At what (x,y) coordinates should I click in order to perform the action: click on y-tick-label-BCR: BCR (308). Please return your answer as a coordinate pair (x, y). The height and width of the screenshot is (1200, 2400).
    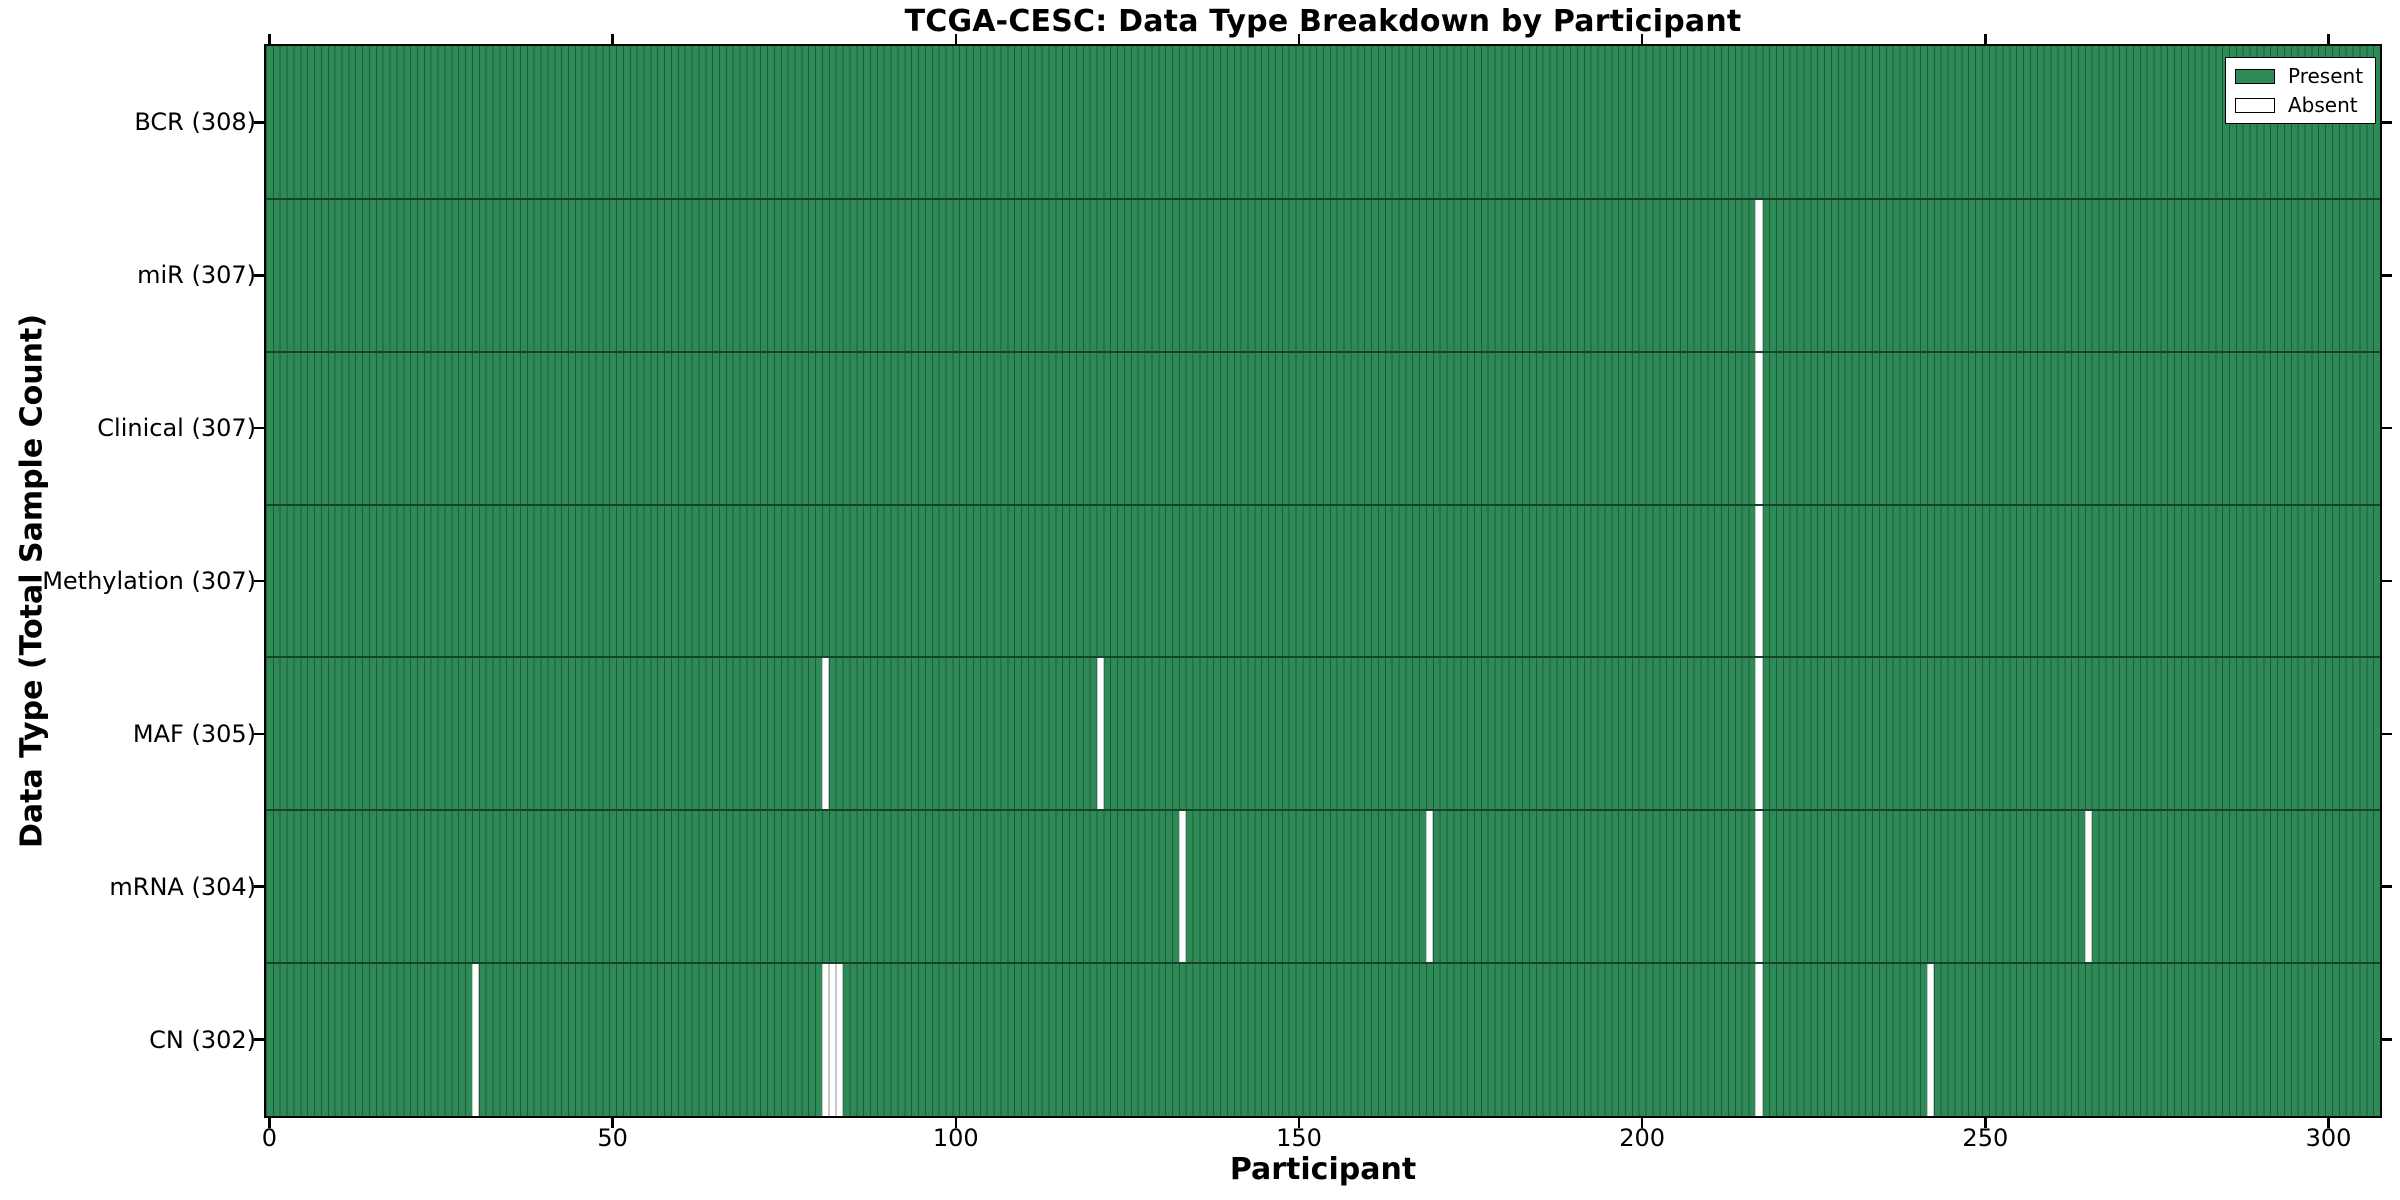
    Looking at the image, I should click on (195, 122).